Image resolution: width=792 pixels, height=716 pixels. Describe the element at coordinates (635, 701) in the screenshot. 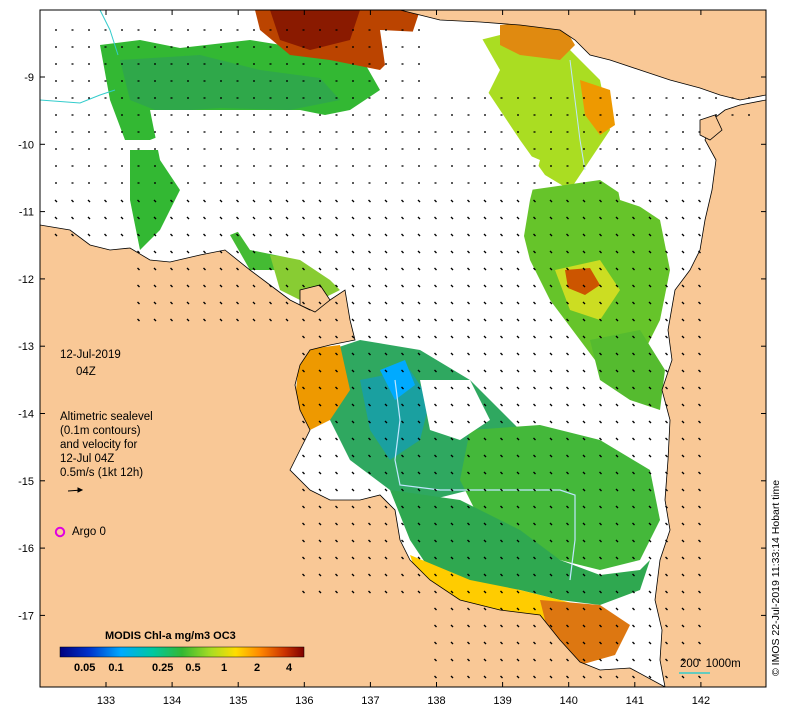

I see `lon-tick-label: 141` at that location.